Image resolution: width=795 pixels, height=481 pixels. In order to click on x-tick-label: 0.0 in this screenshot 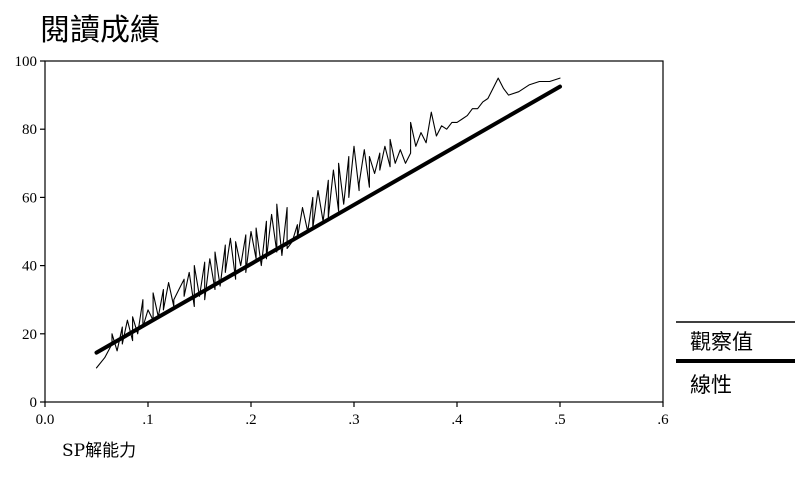, I will do `click(45, 420)`.